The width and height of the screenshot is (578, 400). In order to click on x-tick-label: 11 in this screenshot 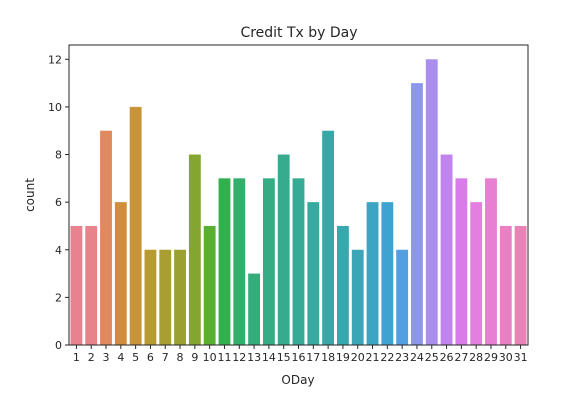, I will do `click(224, 357)`.